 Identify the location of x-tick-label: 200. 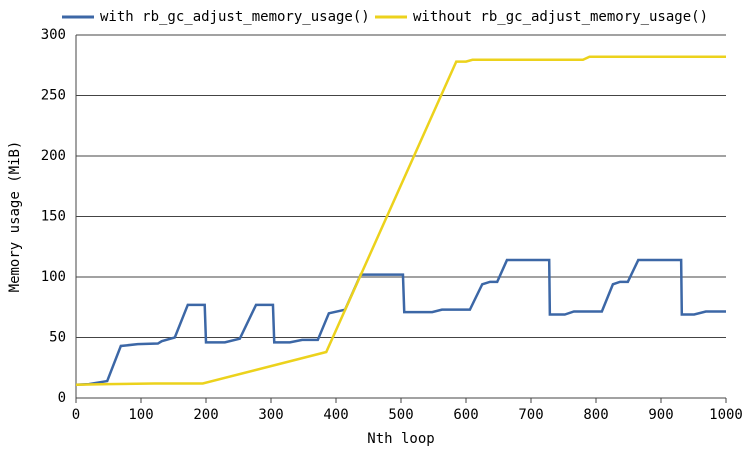
(205, 415).